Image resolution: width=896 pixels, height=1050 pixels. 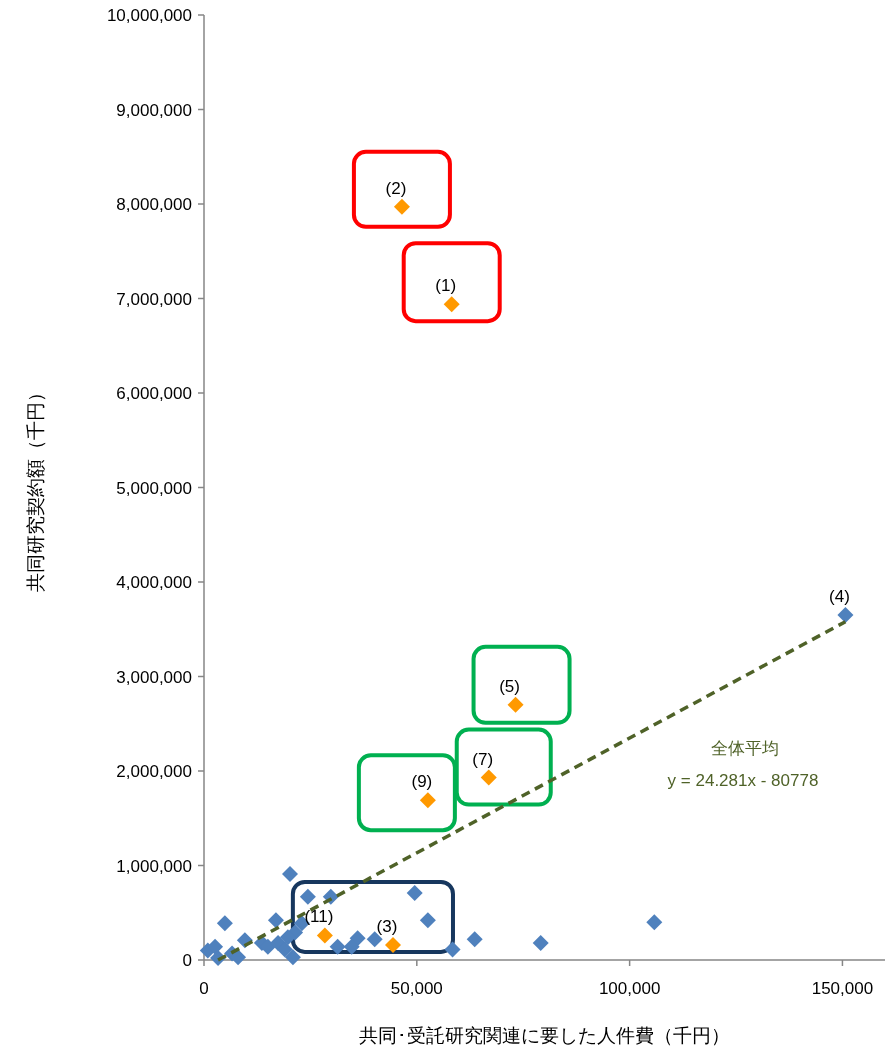 I want to click on annotation: (11), so click(x=319, y=917).